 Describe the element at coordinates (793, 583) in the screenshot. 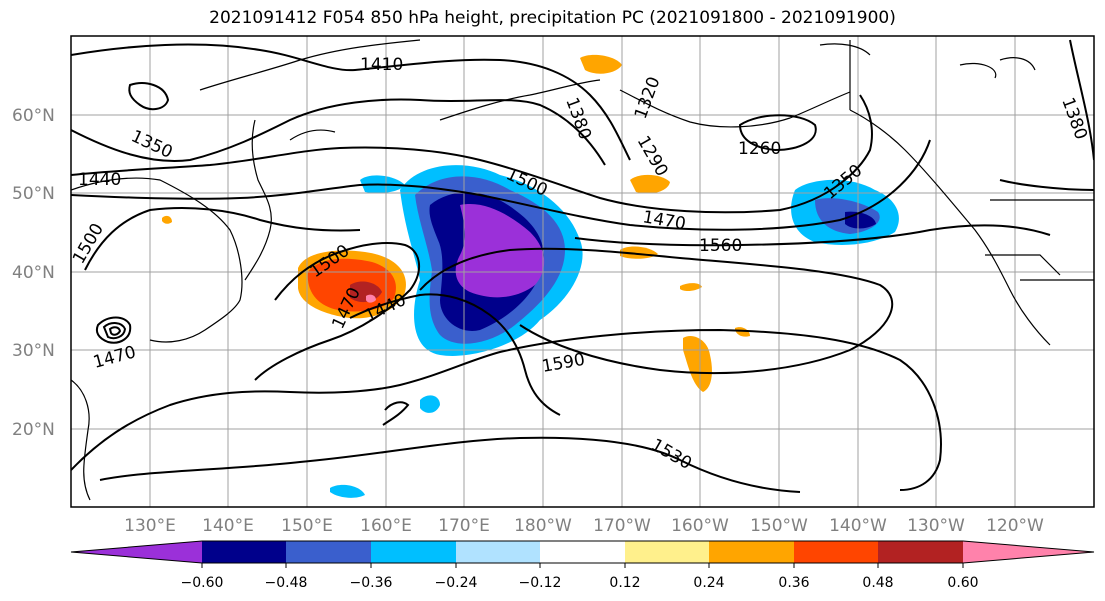

I see `colorbar-tick-label: 0.36` at that location.